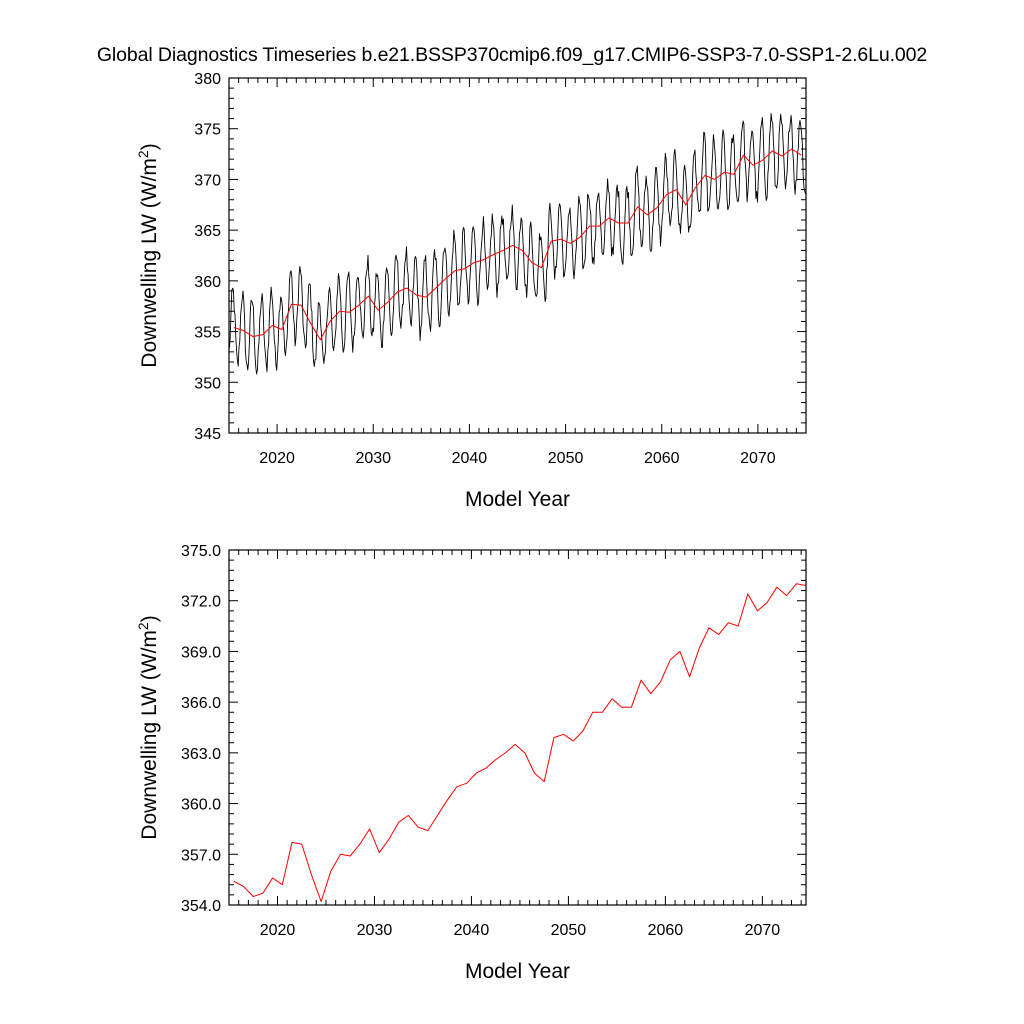 This screenshot has width=1024, height=1024. Describe the element at coordinates (201, 754) in the screenshot. I see `y-tick-label: 363.0` at that location.